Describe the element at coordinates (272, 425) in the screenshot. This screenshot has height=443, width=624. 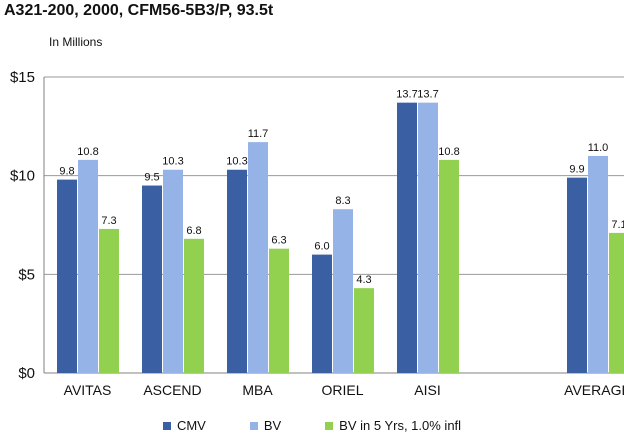
I see `legend-label: BV` at that location.